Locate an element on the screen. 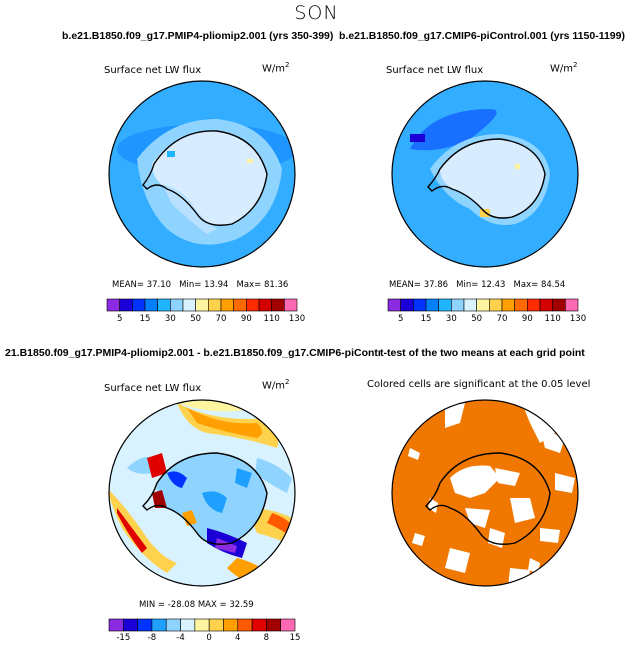 The width and height of the screenshot is (633, 646). colorbar-tick-label: 4 is located at coordinates (238, 638).